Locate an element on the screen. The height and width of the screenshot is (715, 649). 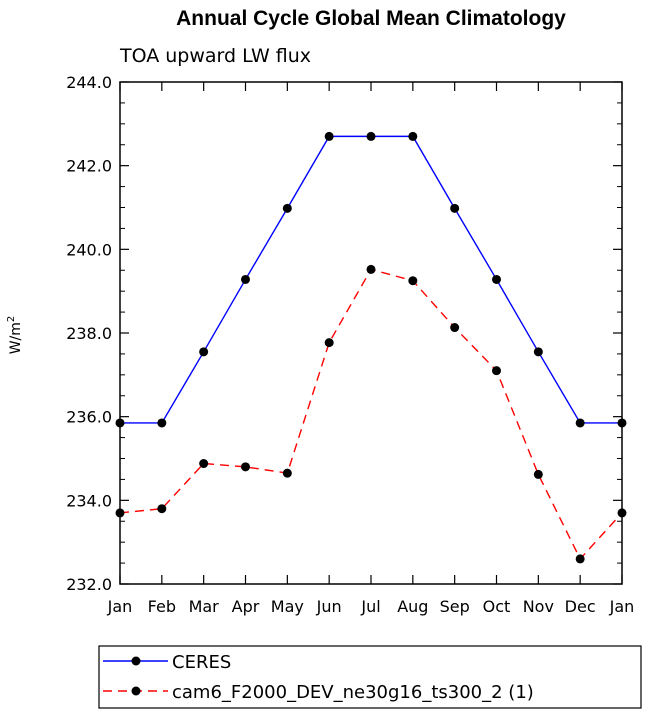
x-tick-label: Aug is located at coordinates (412, 606).